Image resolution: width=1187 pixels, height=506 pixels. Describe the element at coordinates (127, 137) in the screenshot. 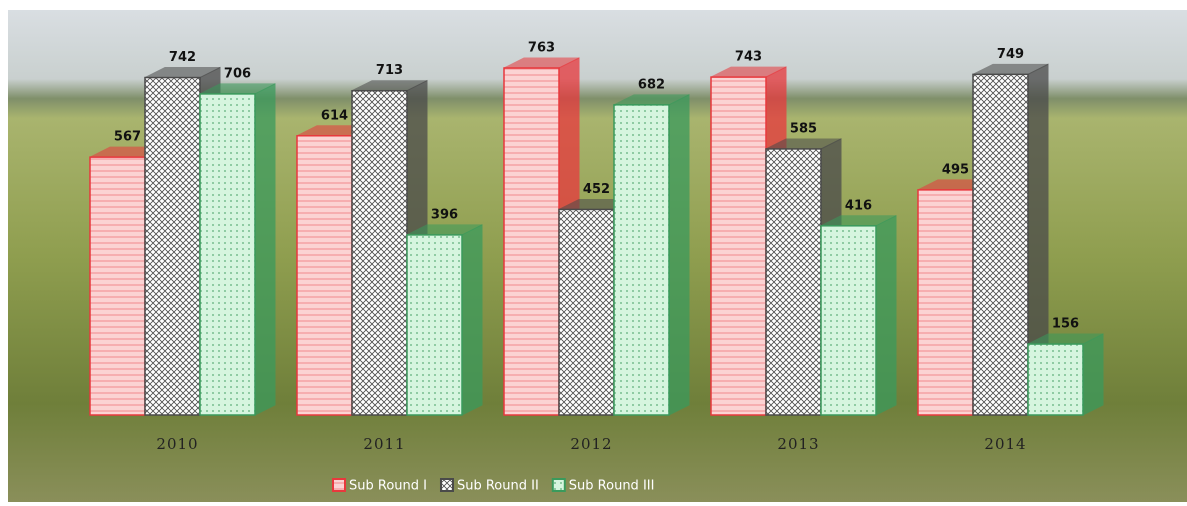

I see `value-label: 567` at that location.